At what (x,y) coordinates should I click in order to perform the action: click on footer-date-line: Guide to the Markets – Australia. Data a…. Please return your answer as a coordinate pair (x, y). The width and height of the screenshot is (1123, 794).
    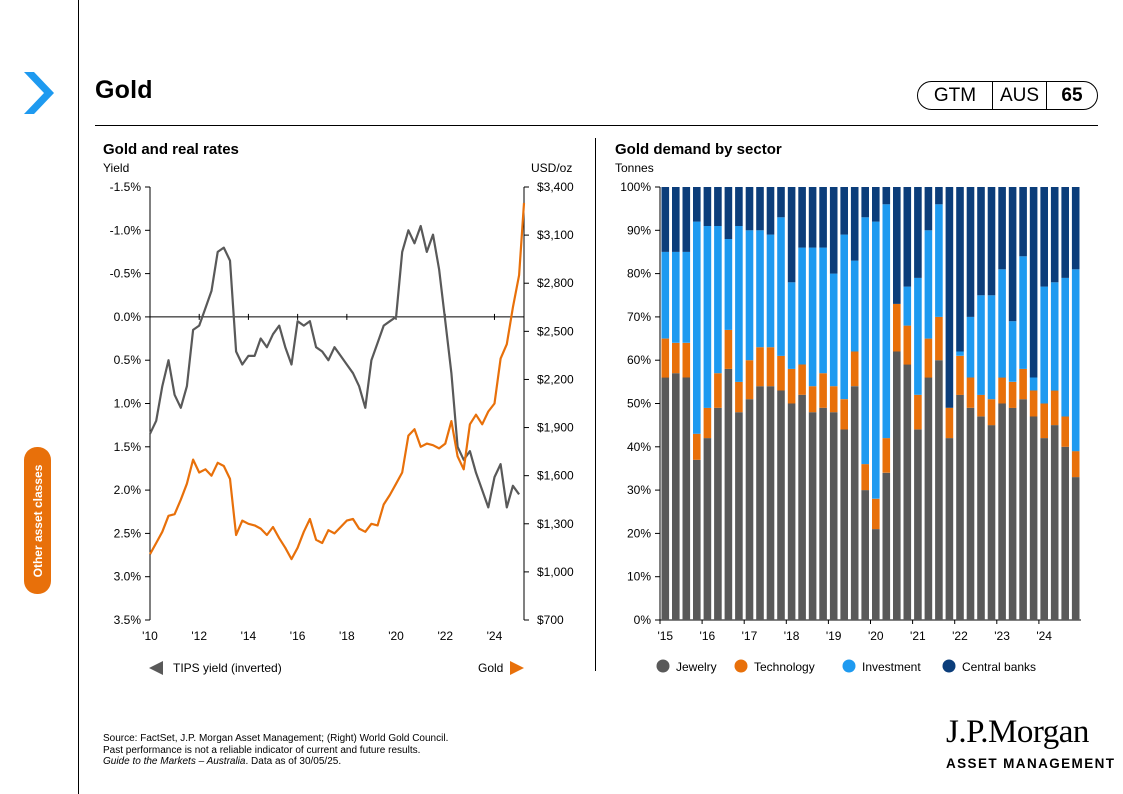
    Looking at the image, I should click on (275, 762).